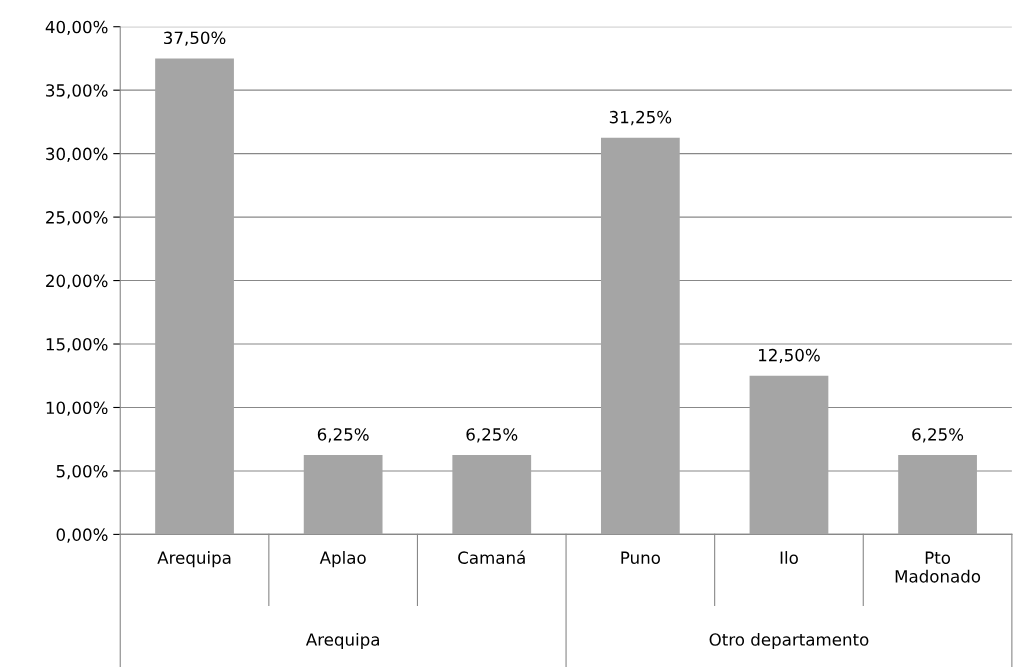 The height and width of the screenshot is (668, 1019). Describe the element at coordinates (491, 557) in the screenshot. I see `x-tick-label: Camaná` at that location.